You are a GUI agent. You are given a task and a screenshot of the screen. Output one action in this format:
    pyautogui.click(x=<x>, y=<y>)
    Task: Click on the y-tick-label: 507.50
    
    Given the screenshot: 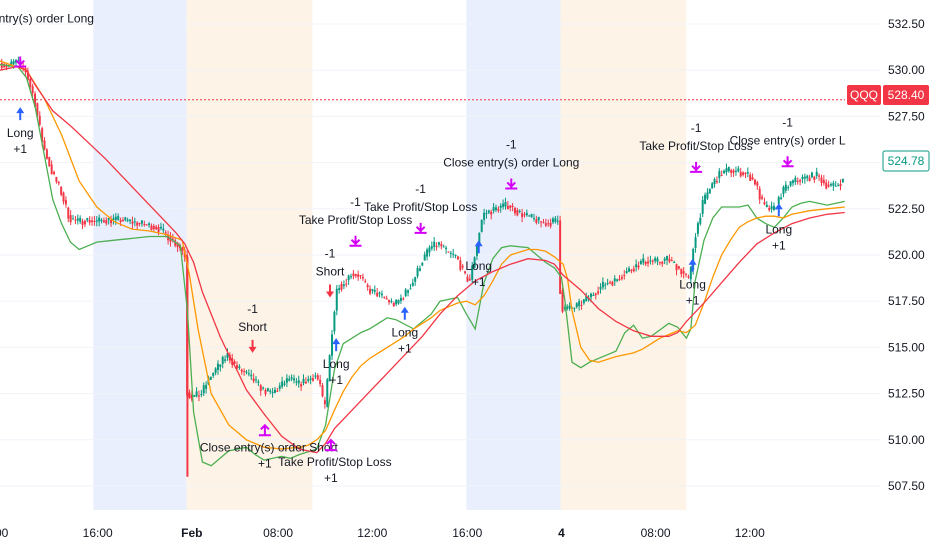 What is the action you would take?
    pyautogui.click(x=906, y=486)
    